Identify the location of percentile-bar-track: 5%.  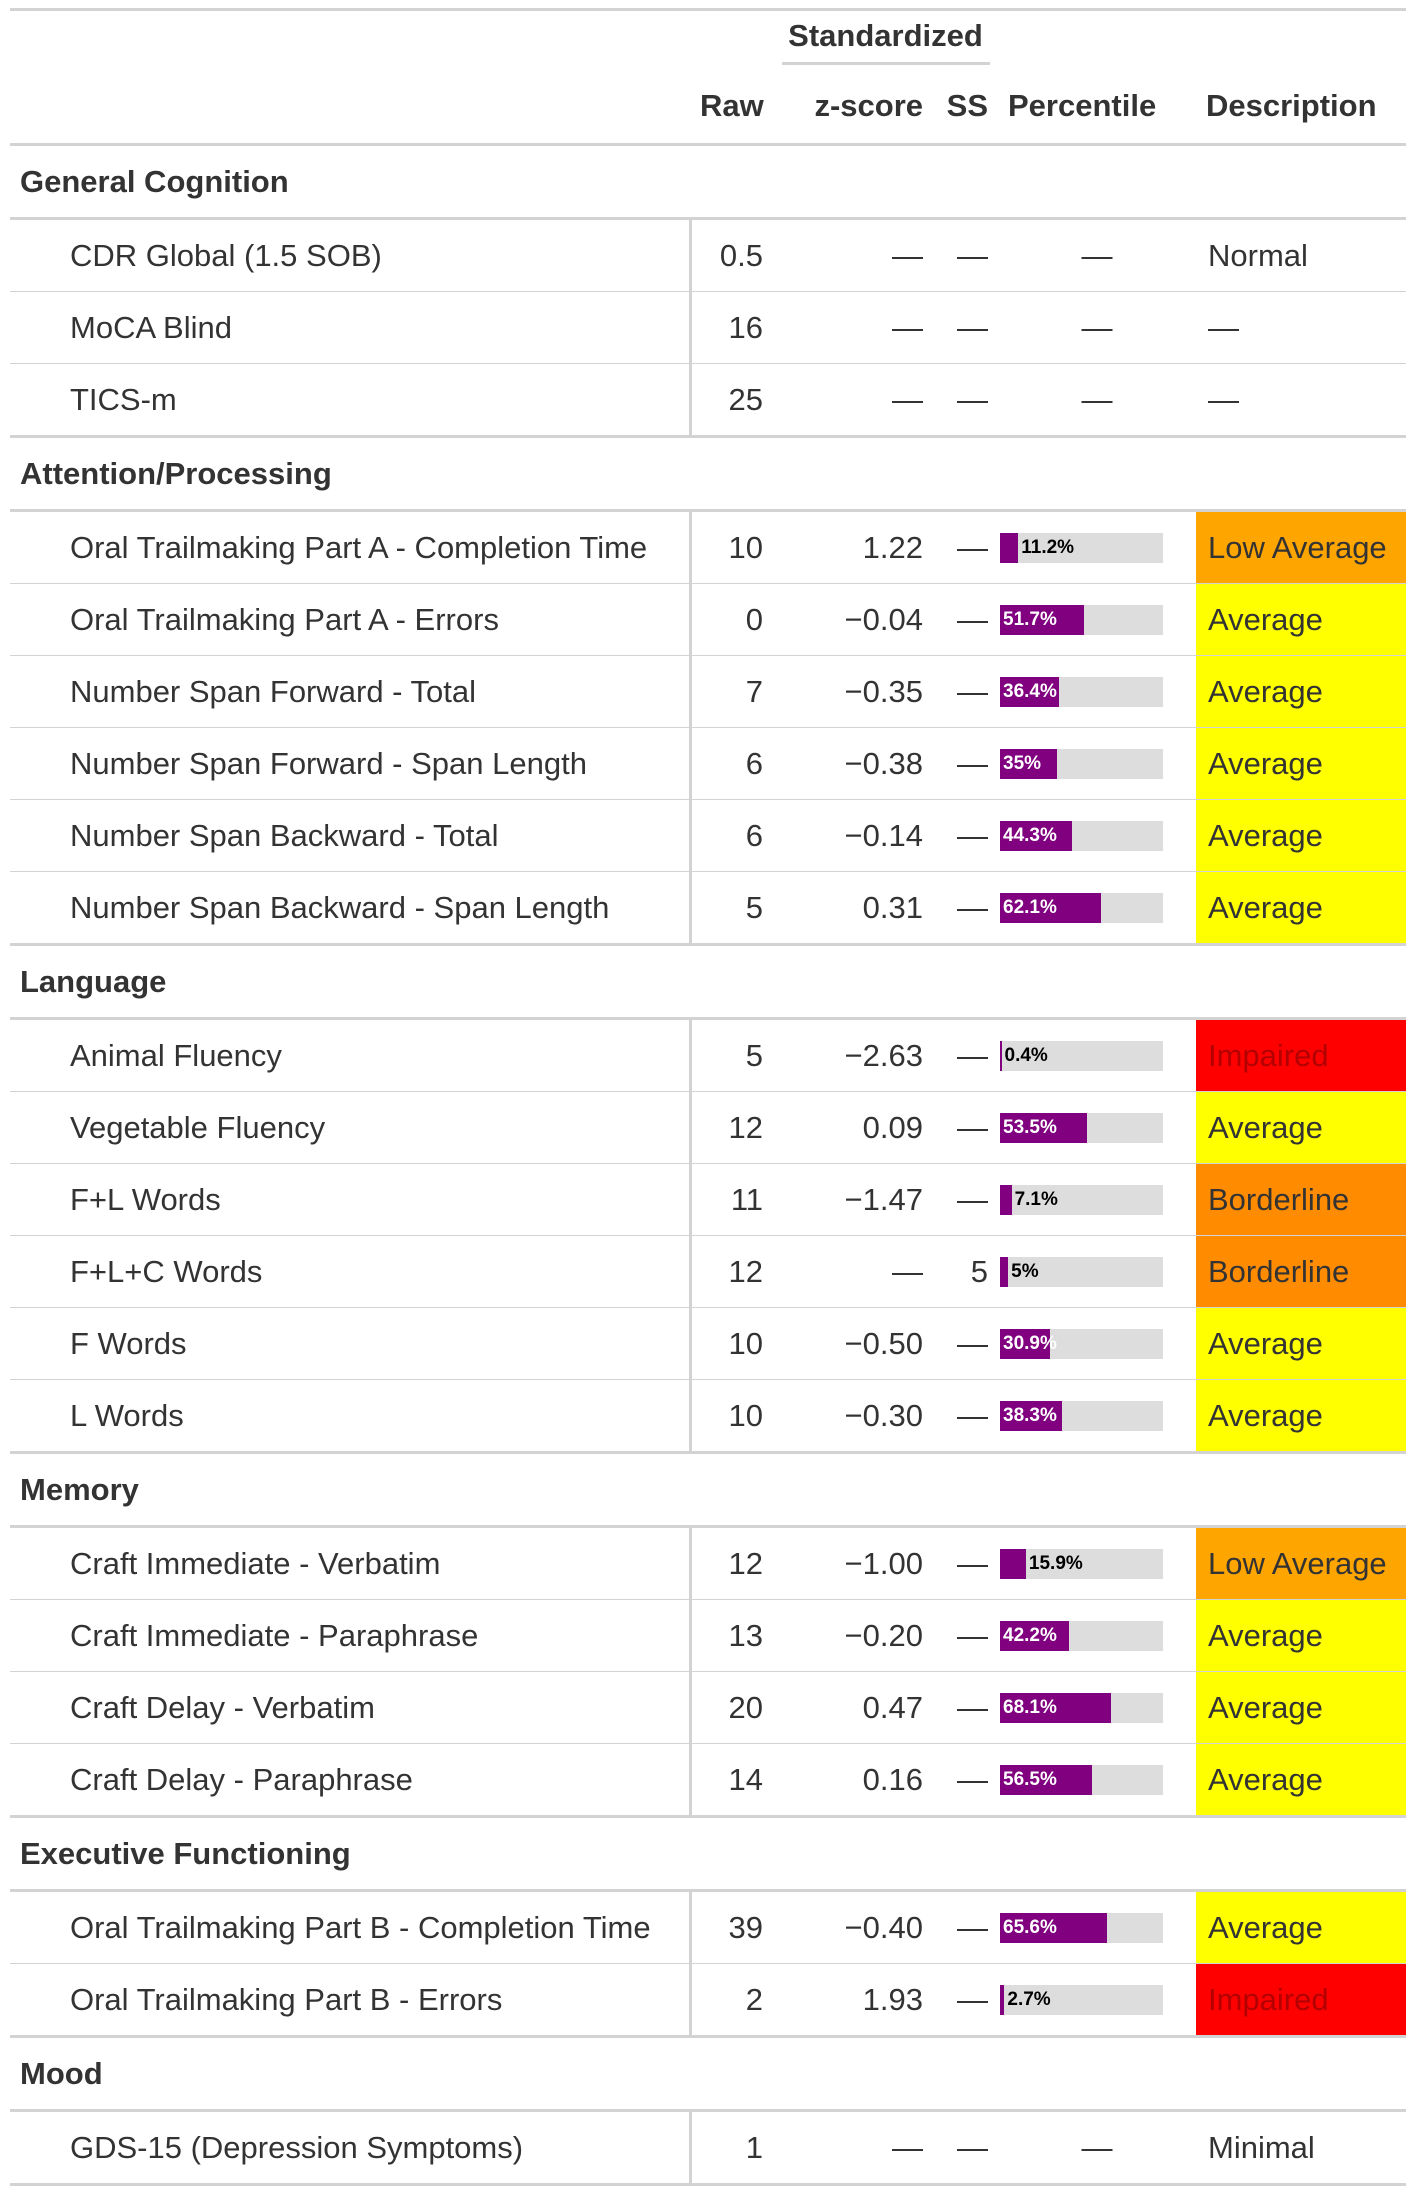
(1081, 1271).